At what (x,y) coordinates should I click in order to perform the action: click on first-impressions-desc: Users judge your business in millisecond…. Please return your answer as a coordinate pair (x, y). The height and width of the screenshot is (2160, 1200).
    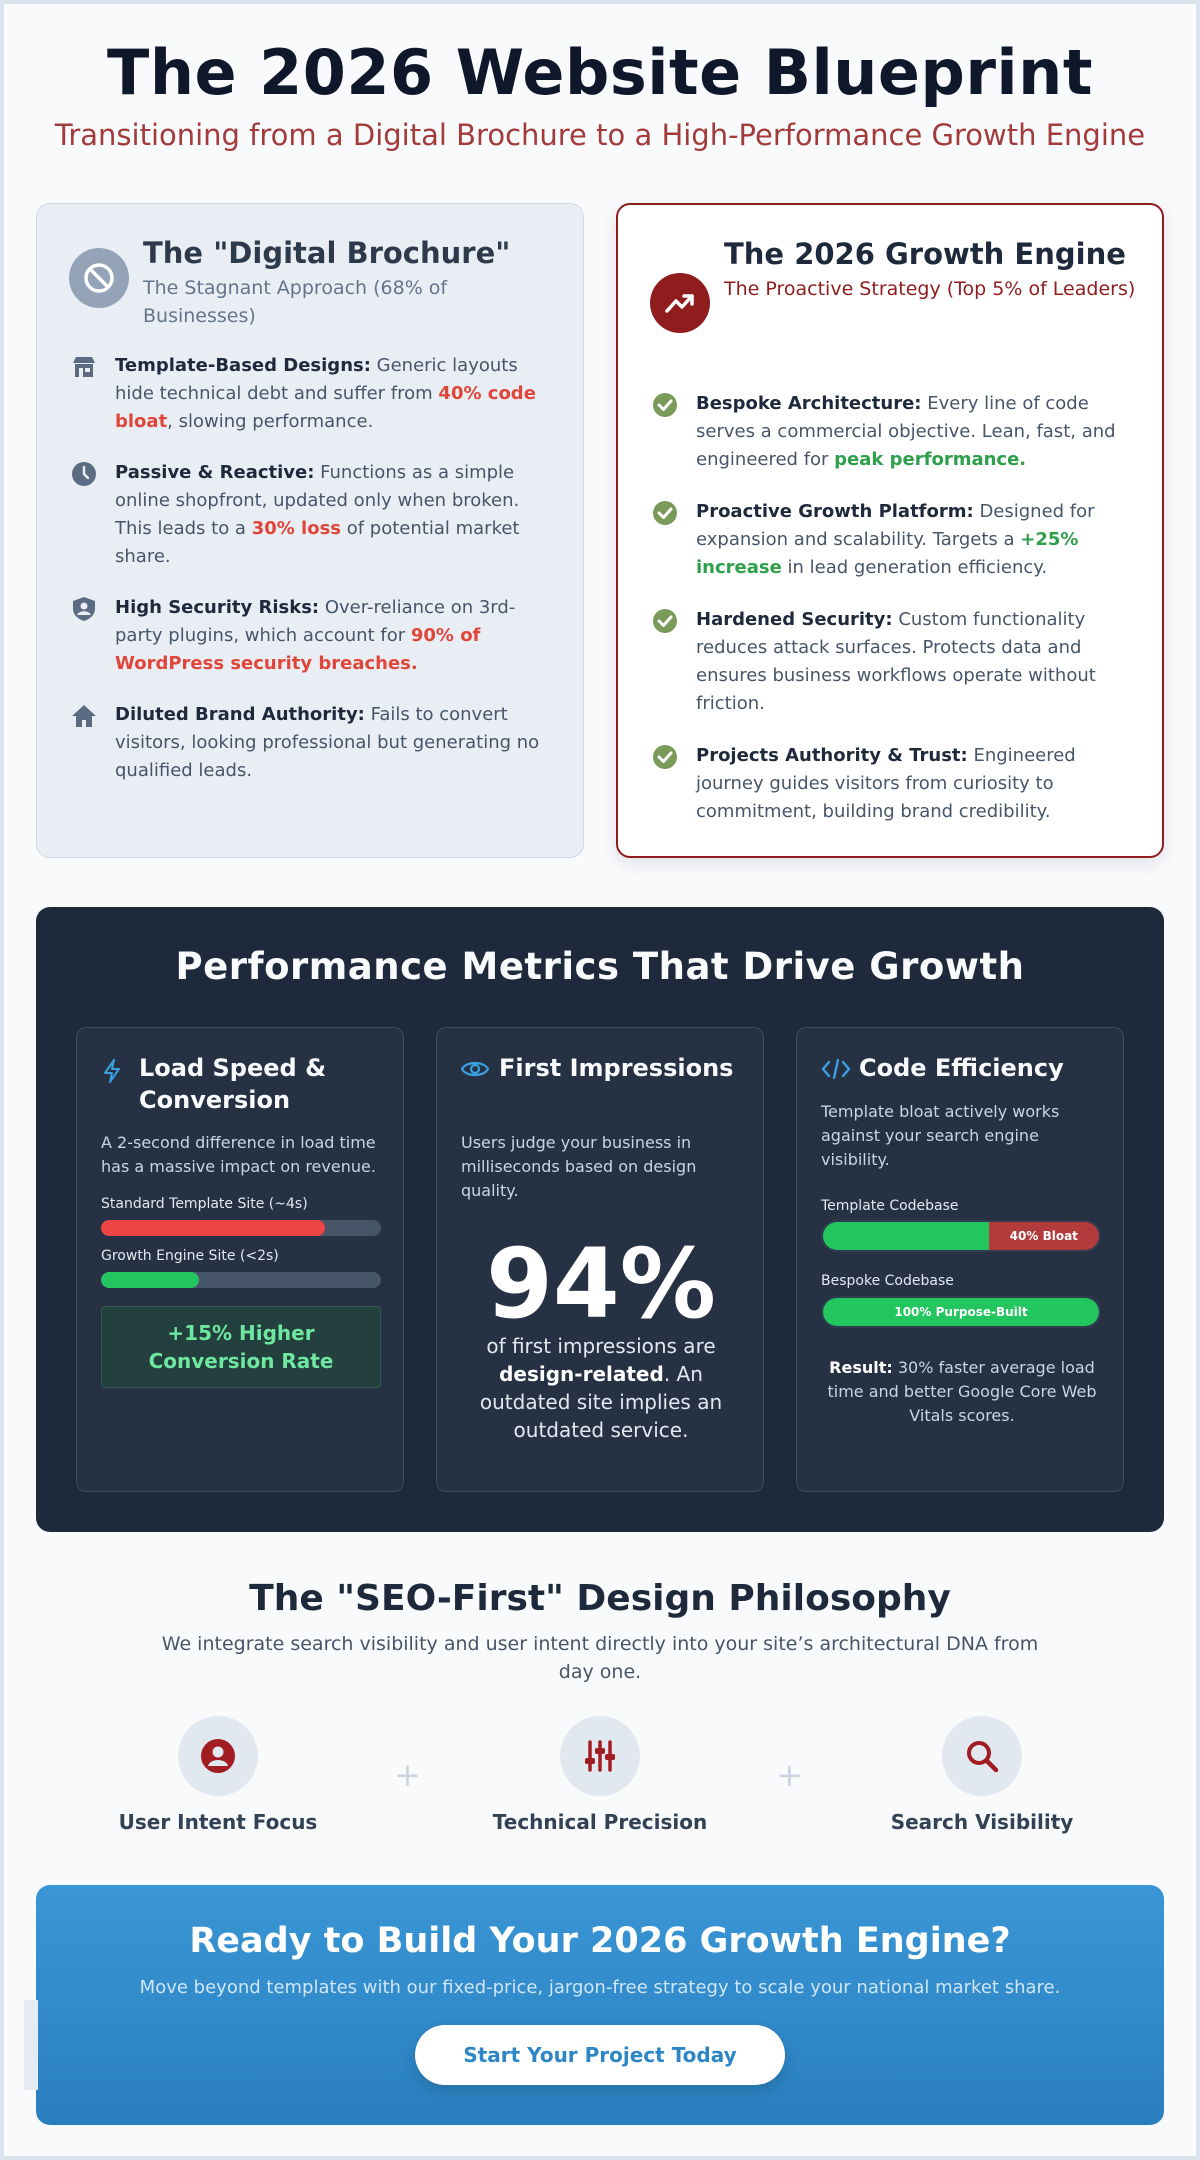
    Looking at the image, I should click on (579, 1166).